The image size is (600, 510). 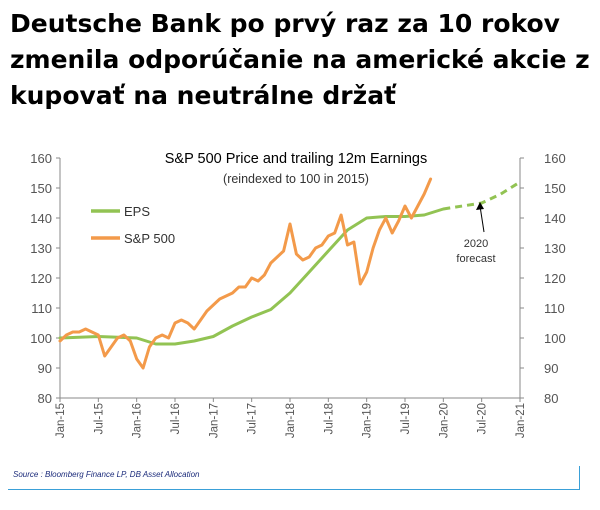 I want to click on y-tick-label-left: 130, so click(x=41, y=248).